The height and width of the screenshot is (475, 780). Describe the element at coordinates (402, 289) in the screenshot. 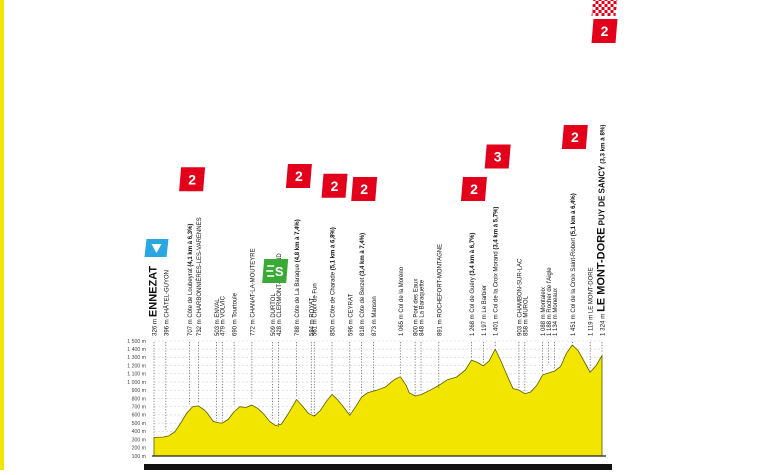

I see `waypoint-name: Col de la Moréno` at that location.